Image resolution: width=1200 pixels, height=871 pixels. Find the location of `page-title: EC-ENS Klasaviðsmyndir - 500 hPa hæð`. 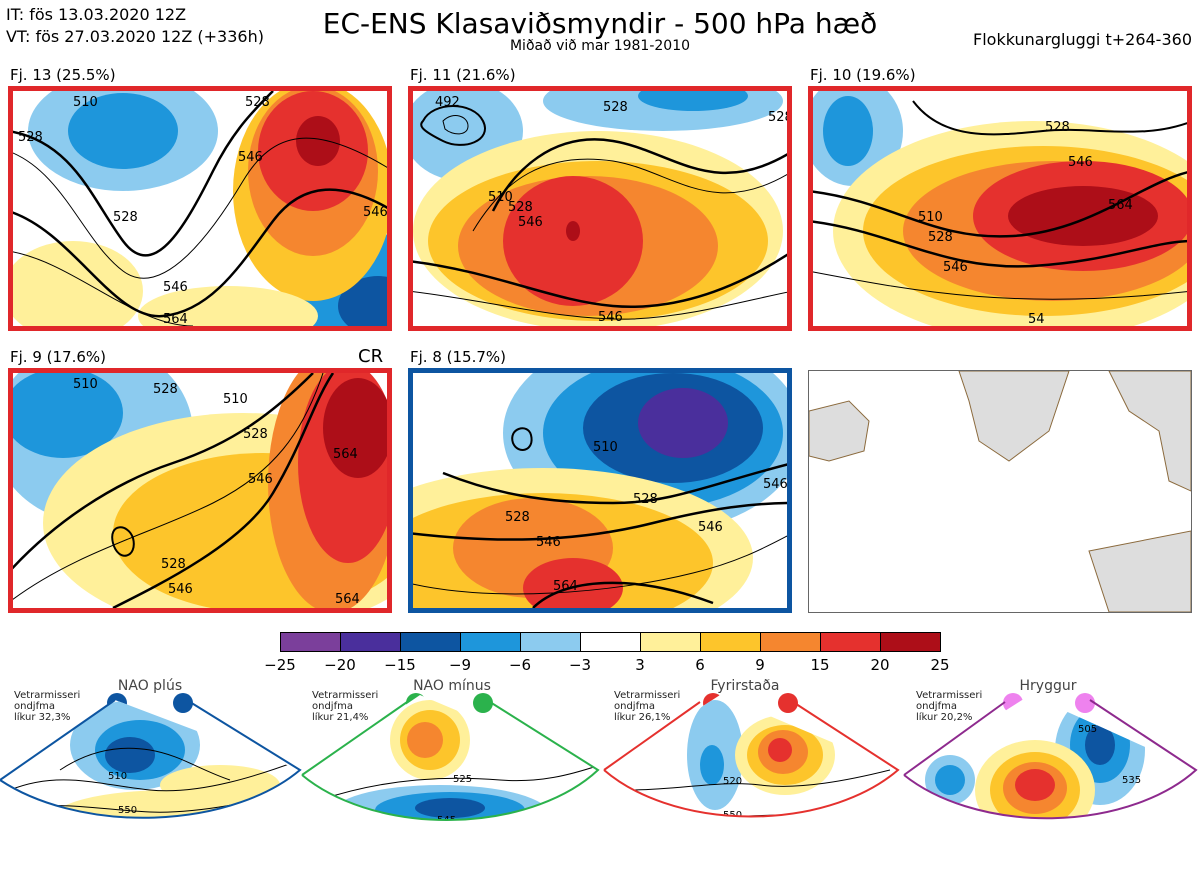

page-title: EC-ENS Klasaviðsmyndir - 500 hPa hæð is located at coordinates (600, 23).